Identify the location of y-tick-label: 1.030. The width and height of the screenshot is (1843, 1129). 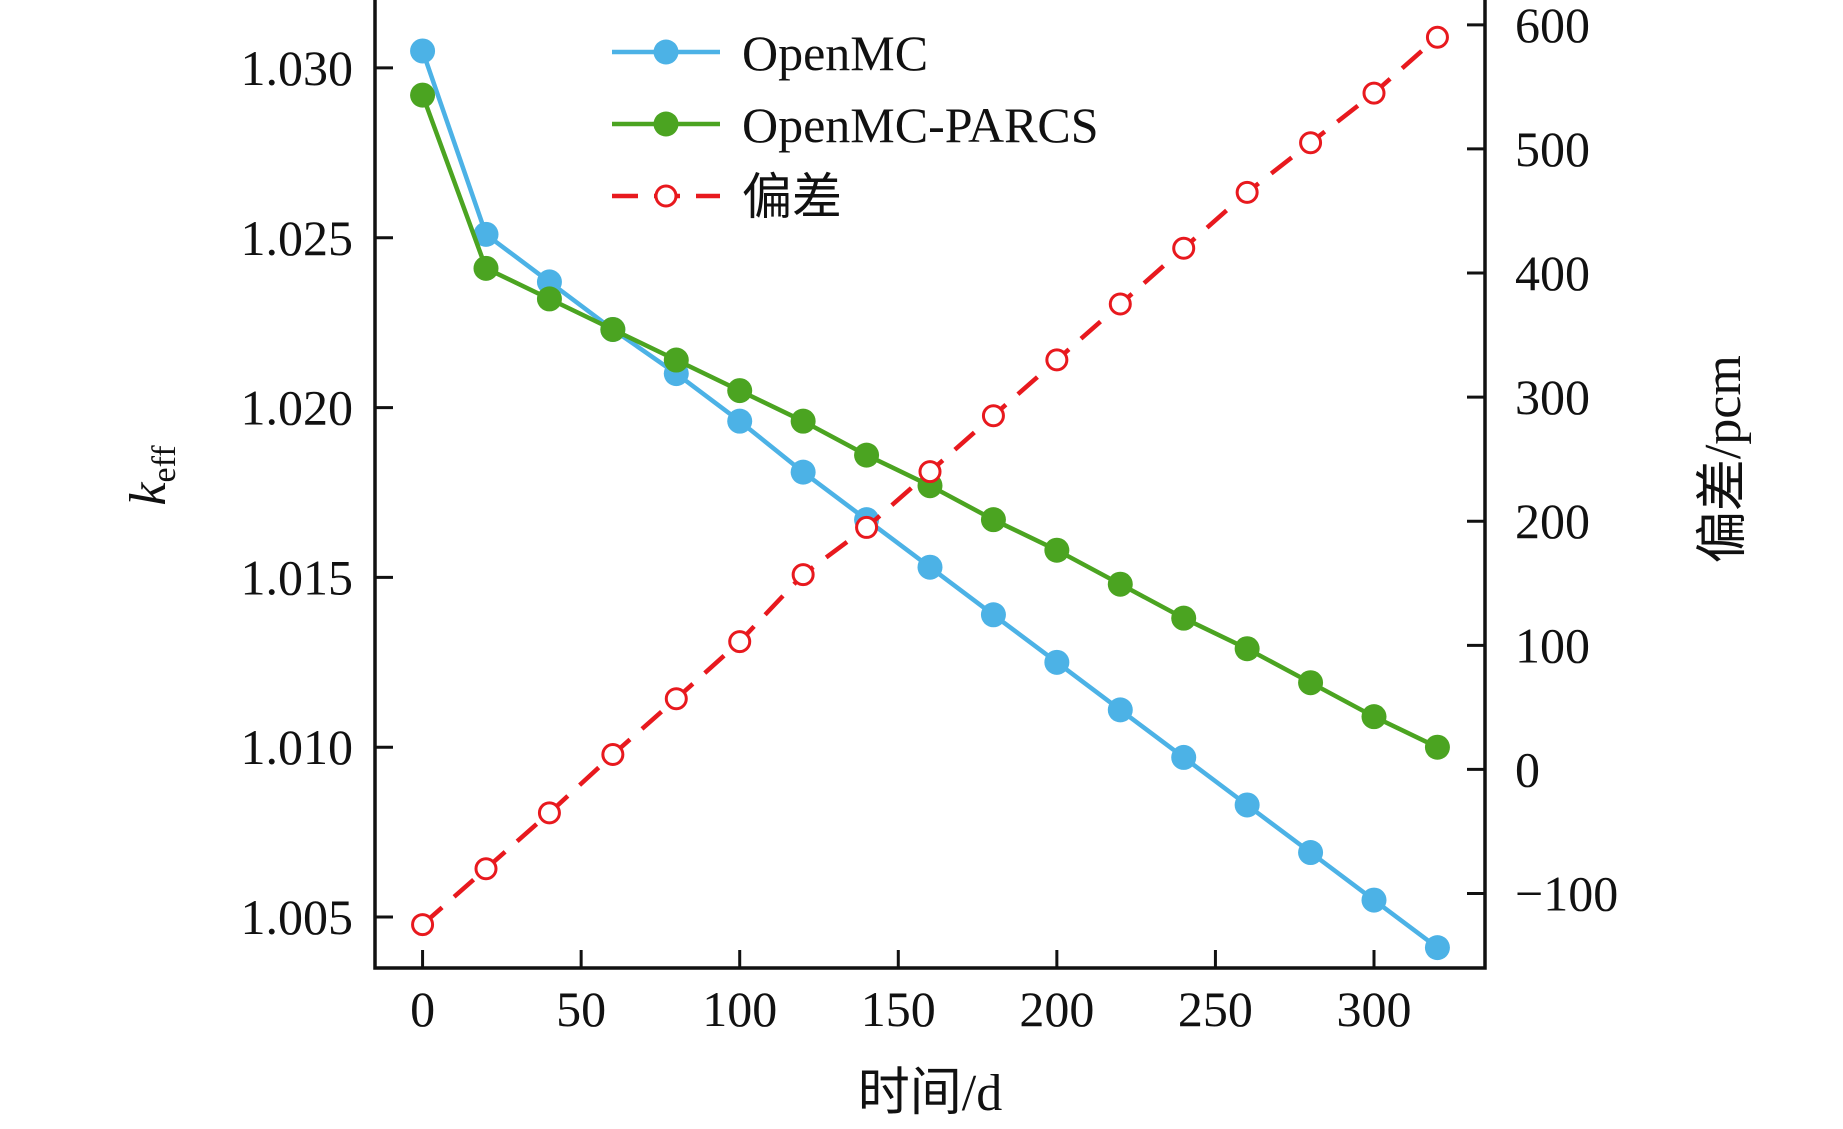
(297, 68).